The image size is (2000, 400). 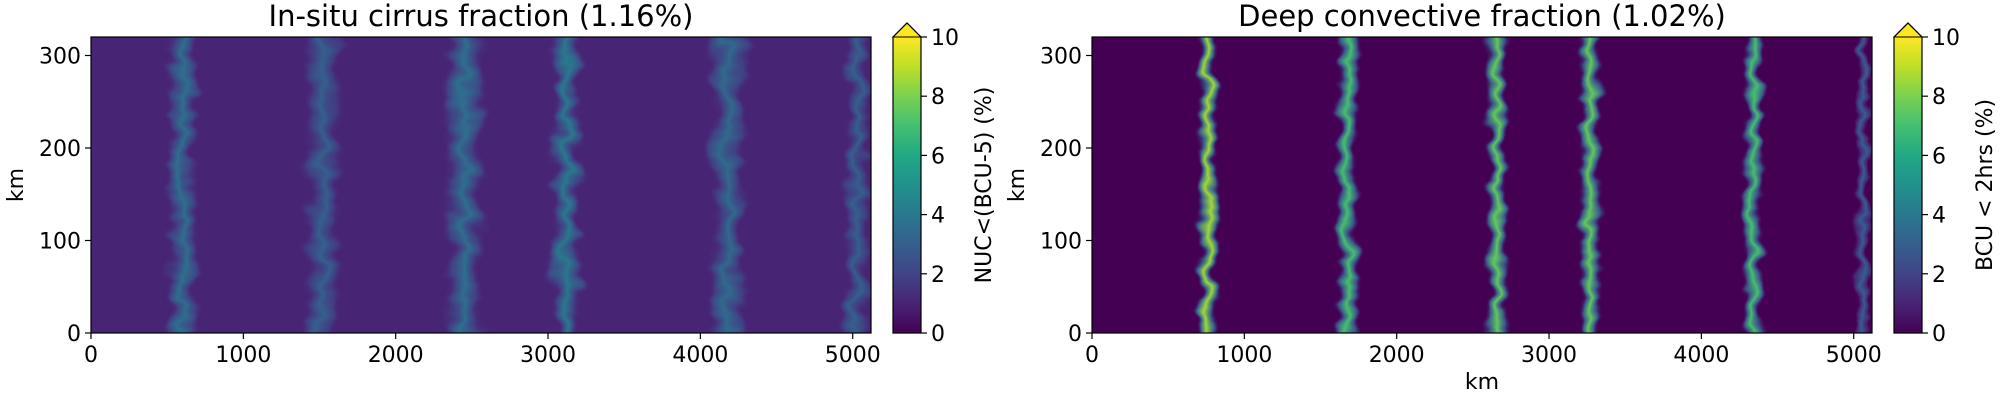 What do you see at coordinates (944, 184) in the screenshot?
I see `colorbar: 0 2 4 6 8 10 NUC<(BCU-5) (%)` at bounding box center [944, 184].